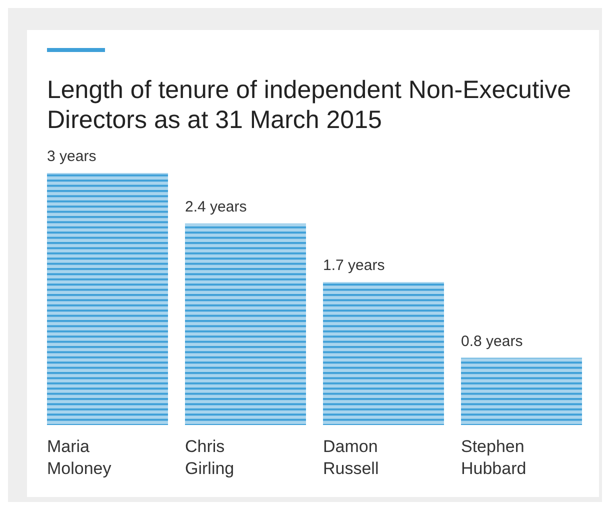 This screenshot has height=510, width=610. What do you see at coordinates (351, 457) in the screenshot?
I see `x-tick-label: Damon Russell` at bounding box center [351, 457].